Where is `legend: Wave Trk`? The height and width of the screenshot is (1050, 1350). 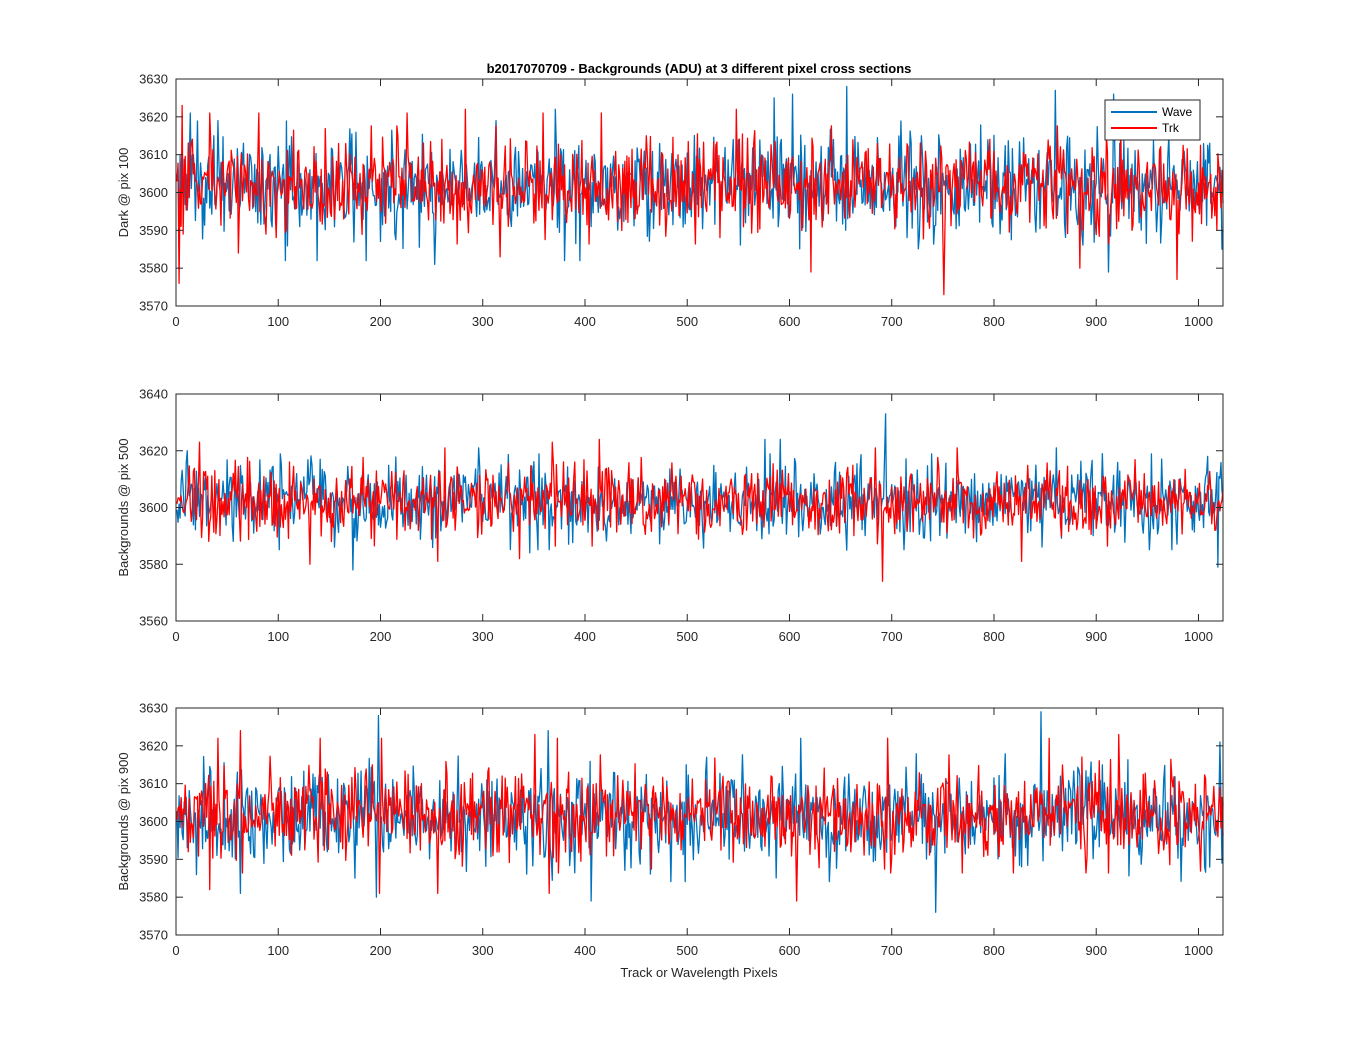
legend: Wave Trk is located at coordinates (1152, 120).